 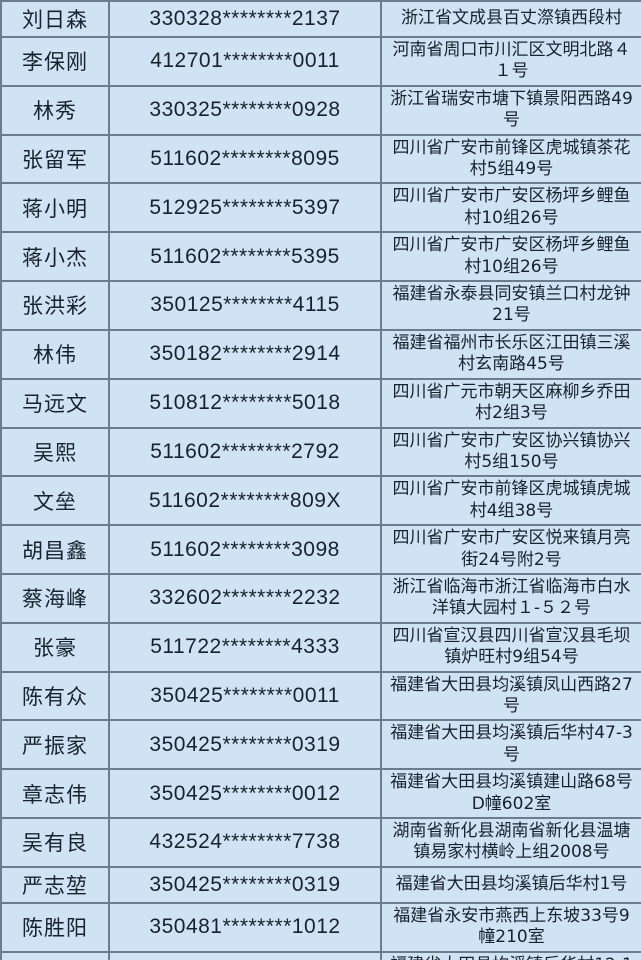 I want to click on name-cell: 刘日森, so click(x=55, y=19).